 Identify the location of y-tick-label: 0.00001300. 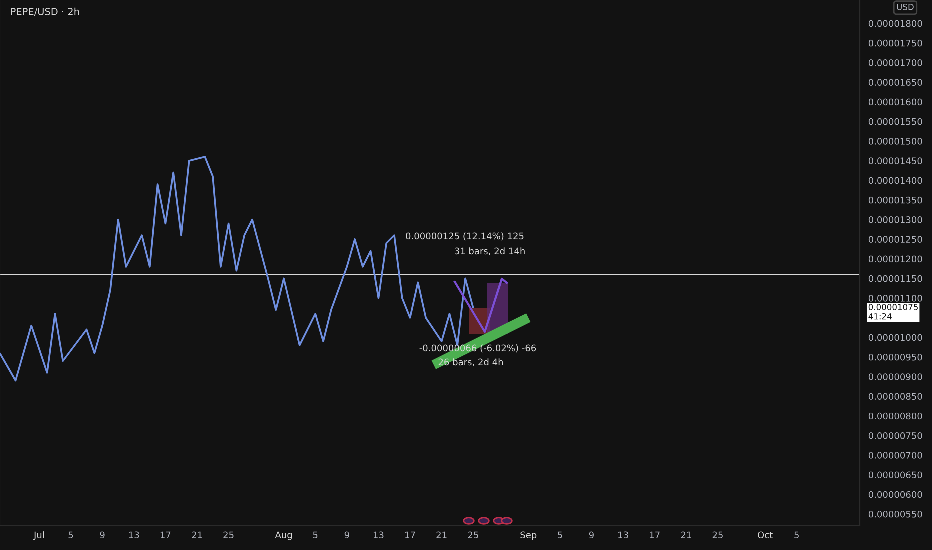
(895, 220).